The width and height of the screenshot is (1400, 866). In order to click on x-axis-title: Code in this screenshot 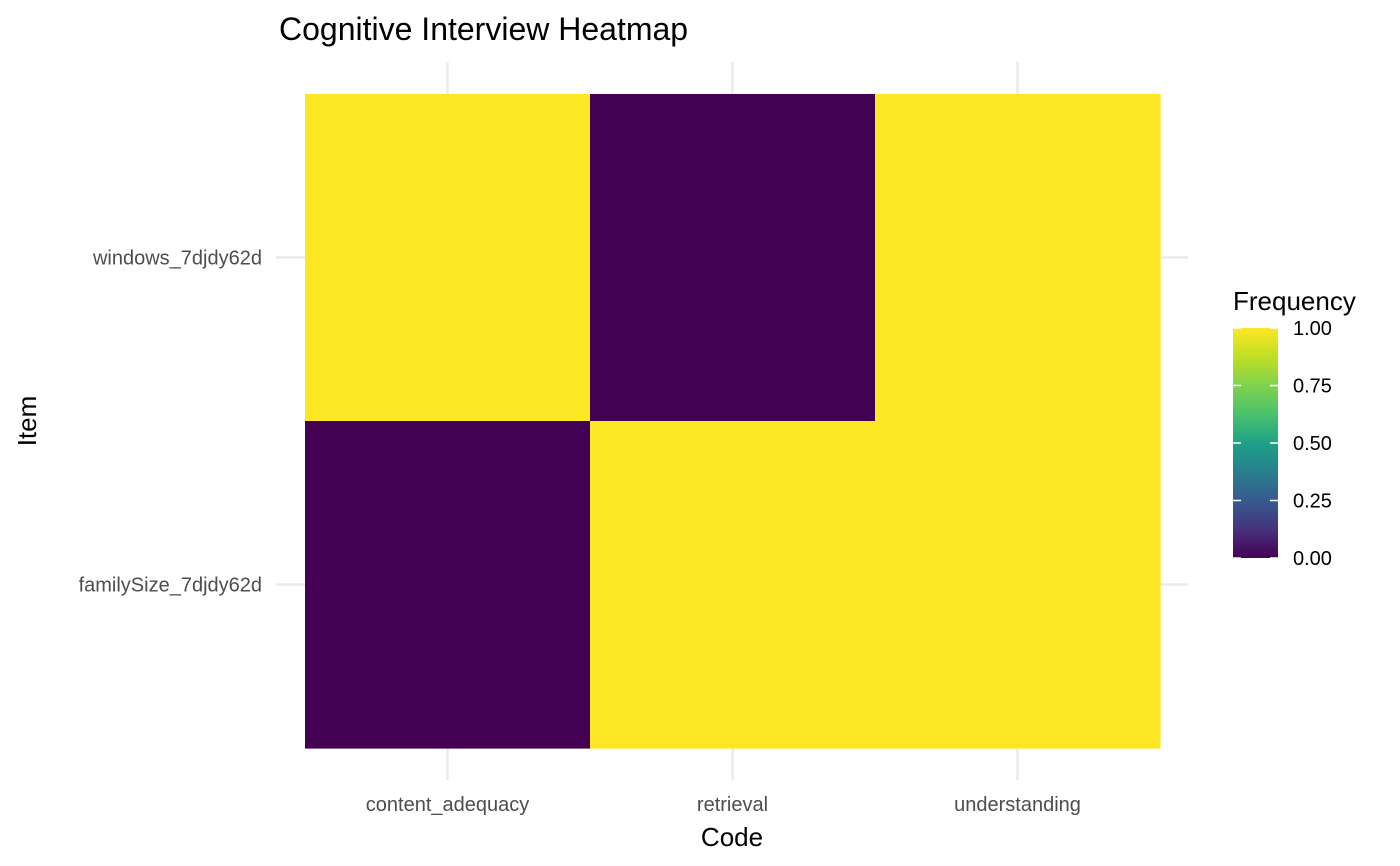, I will do `click(732, 837)`.